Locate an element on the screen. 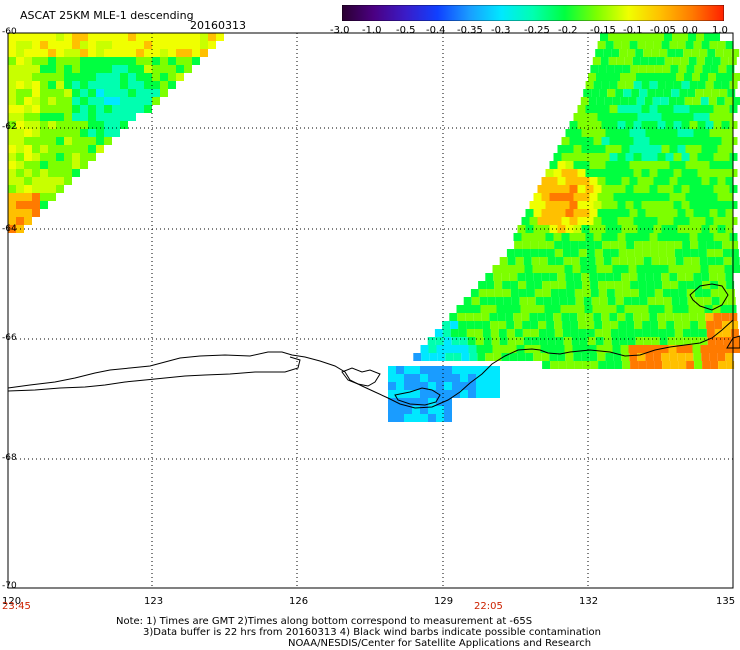 This screenshot has width=740, height=650. time-label: 23:45 is located at coordinates (16, 606).